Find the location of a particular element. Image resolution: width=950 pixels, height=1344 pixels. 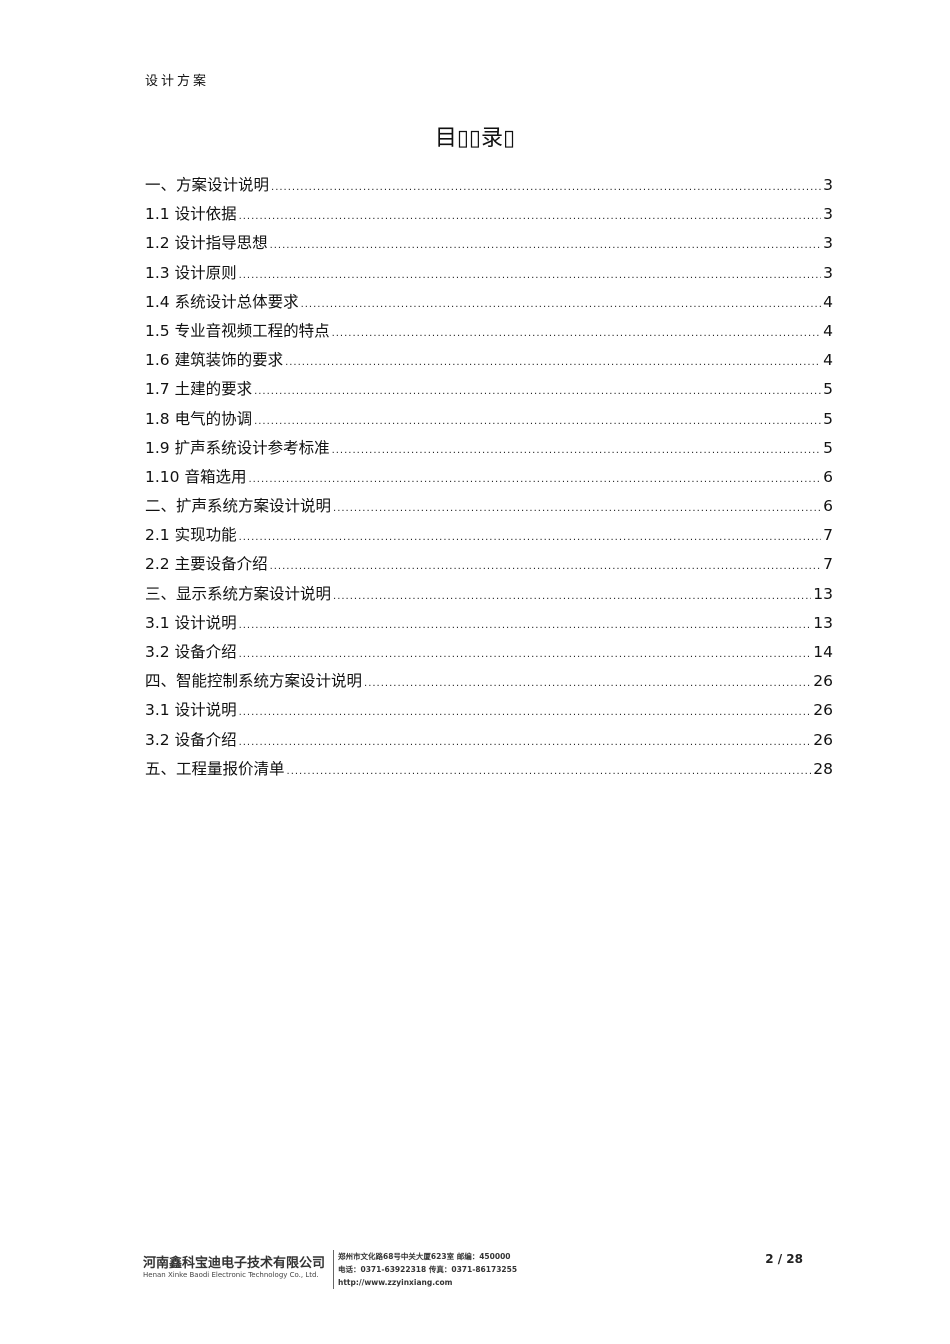

toc-entry-title: 四、智能控制系统方案设计说明 is located at coordinates (254, 681).